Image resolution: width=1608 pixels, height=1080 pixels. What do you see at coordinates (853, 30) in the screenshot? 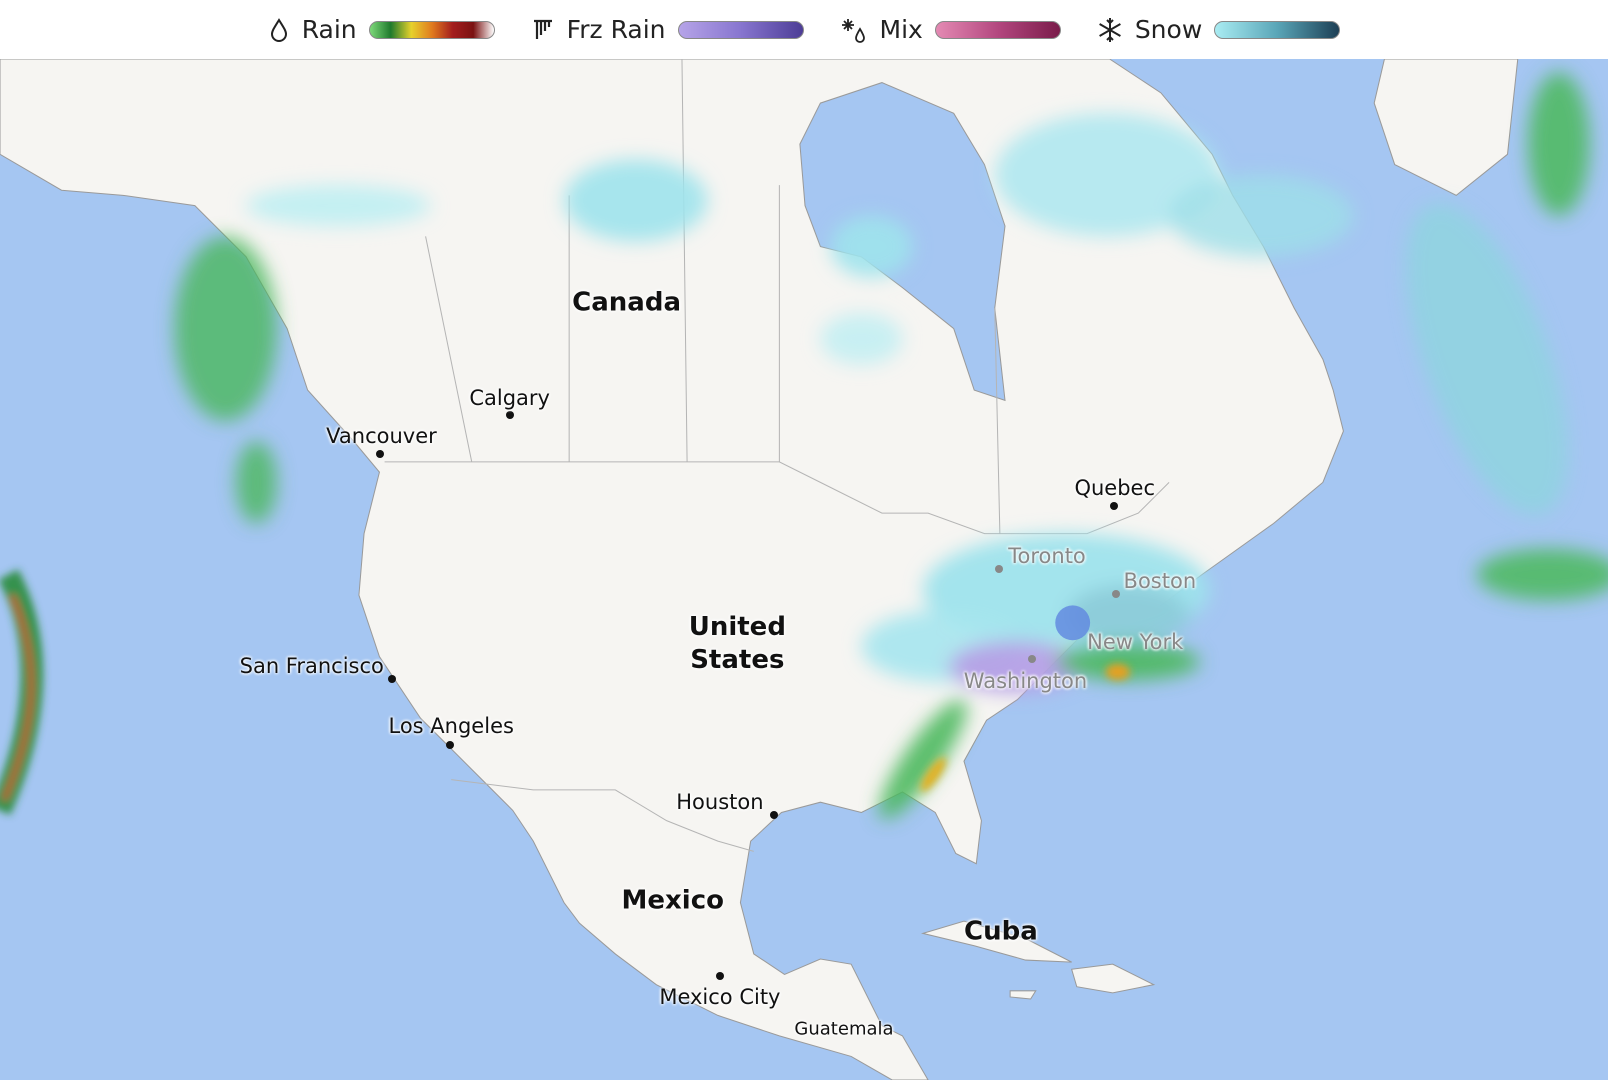
I see `mix-icon` at bounding box center [853, 30].